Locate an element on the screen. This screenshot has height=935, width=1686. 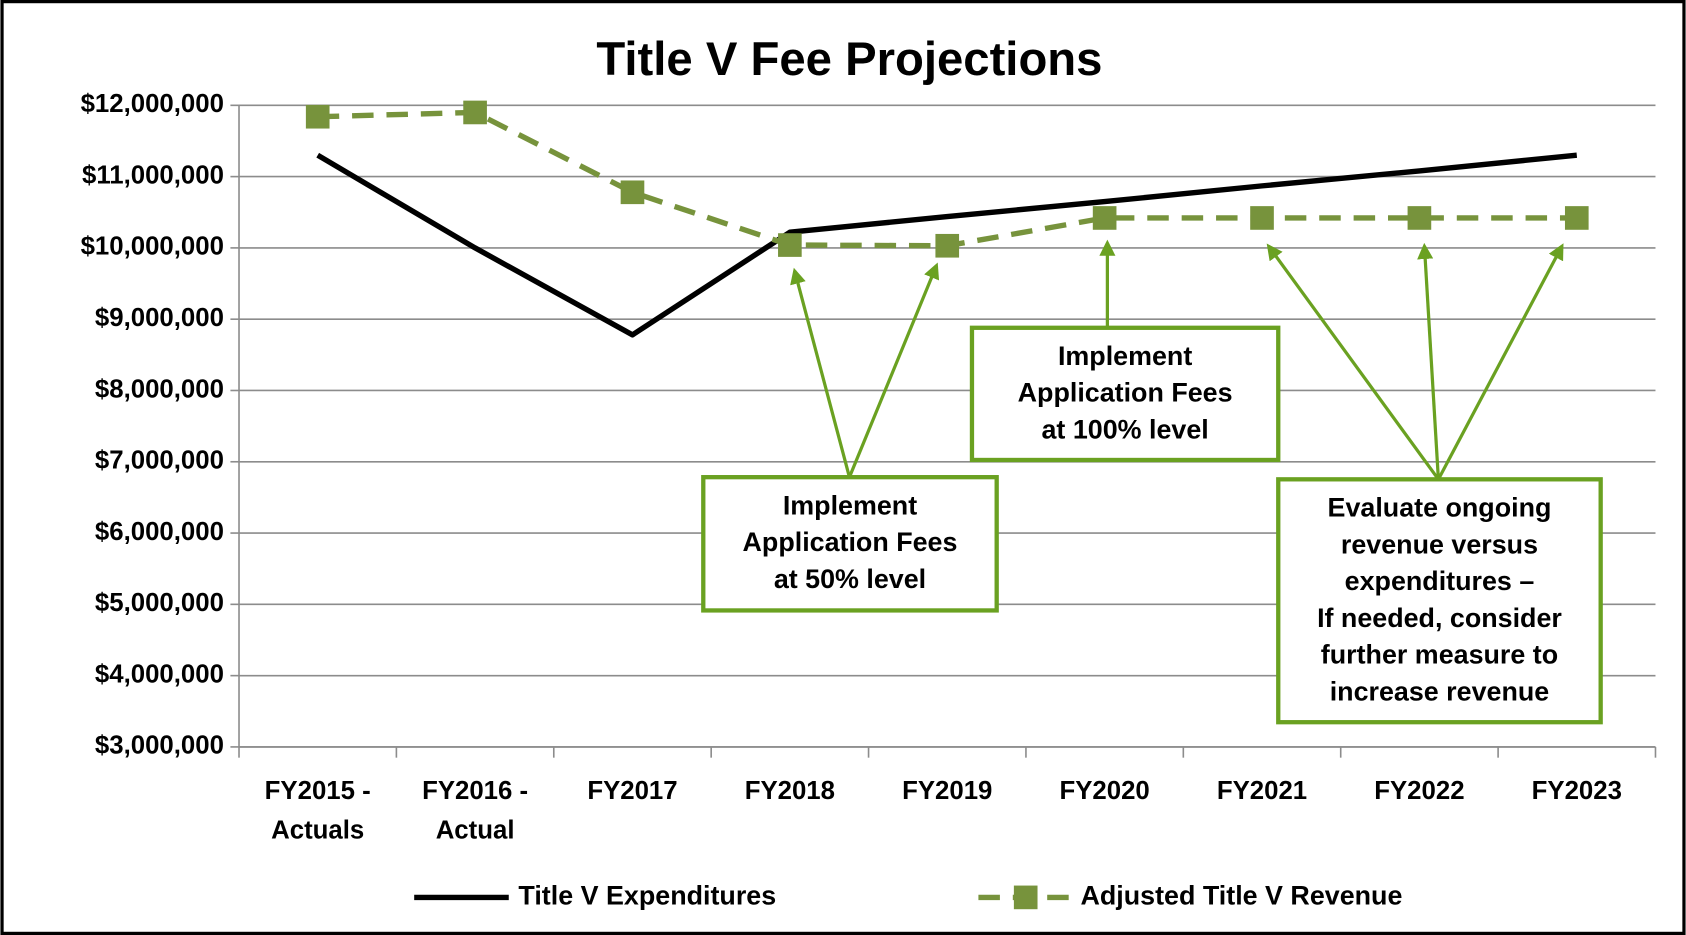
annotation-text: Evaluate ongoing is located at coordinates (1440, 508).